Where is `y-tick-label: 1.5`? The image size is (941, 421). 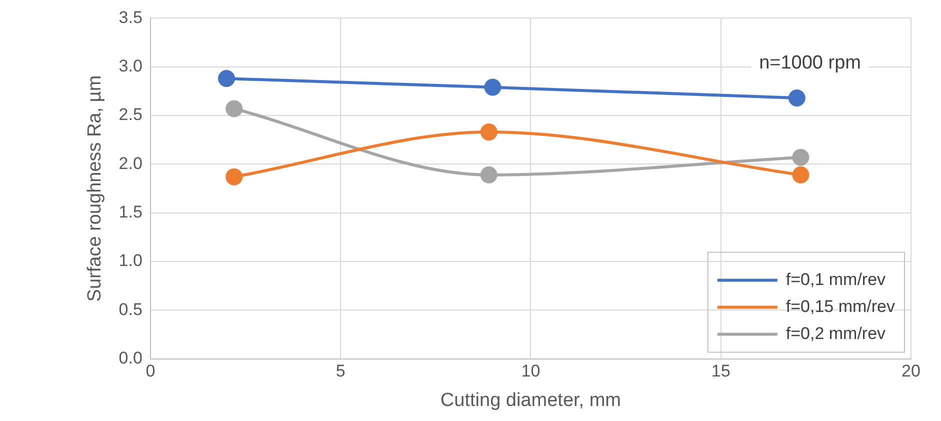 y-tick-label: 1.5 is located at coordinates (130, 212).